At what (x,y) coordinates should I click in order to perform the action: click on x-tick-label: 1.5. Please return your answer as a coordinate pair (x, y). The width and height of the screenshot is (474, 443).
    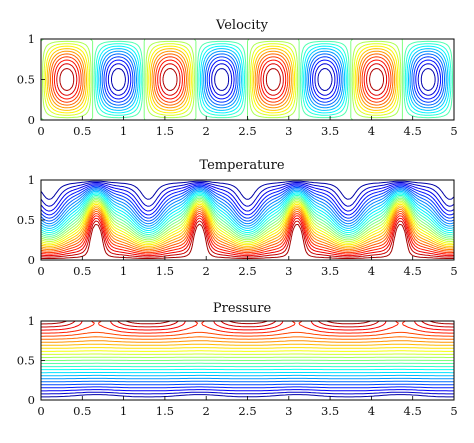
    Looking at the image, I should click on (165, 271).